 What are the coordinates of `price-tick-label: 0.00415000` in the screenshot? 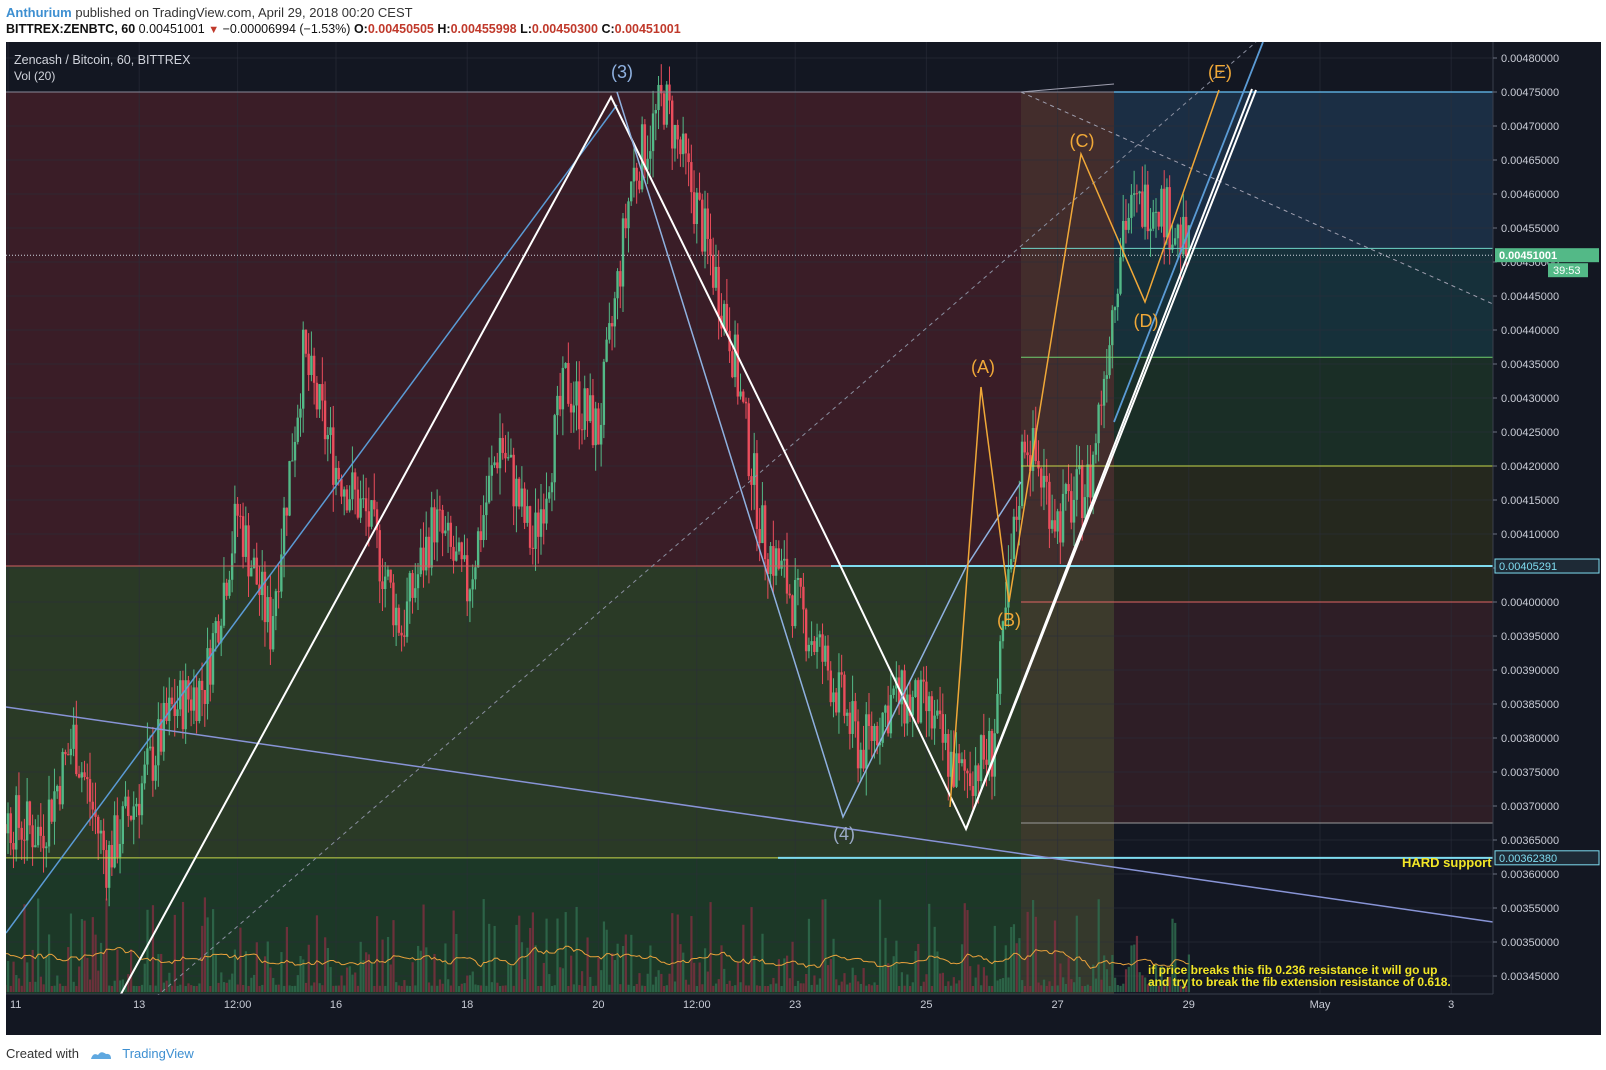 It's located at (1530, 501).